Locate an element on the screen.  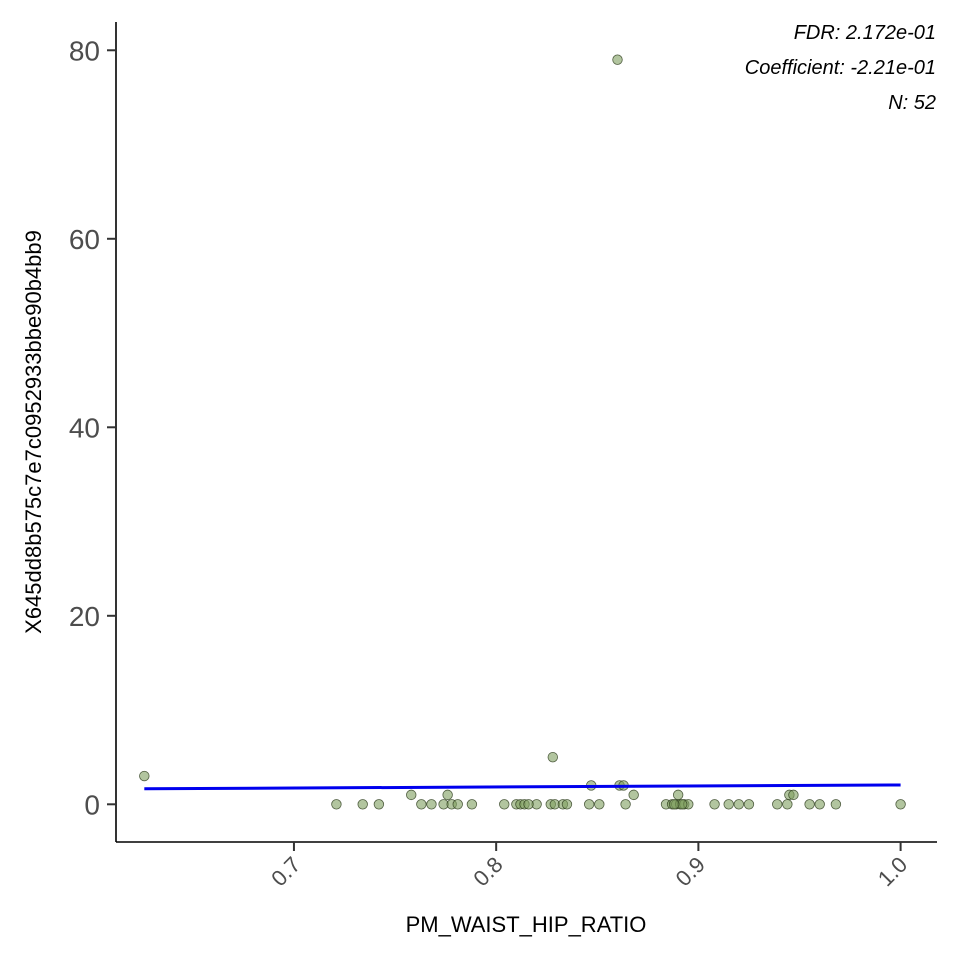
x-tick-label: 0.8 is located at coordinates (487, 871).